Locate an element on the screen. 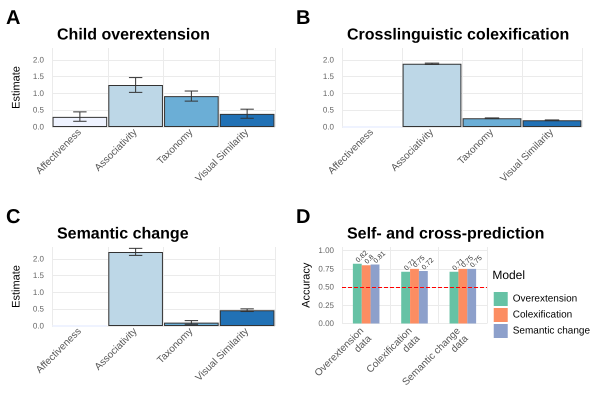 This screenshot has height=398, width=597. legend-label: Colexification is located at coordinates (542, 315).